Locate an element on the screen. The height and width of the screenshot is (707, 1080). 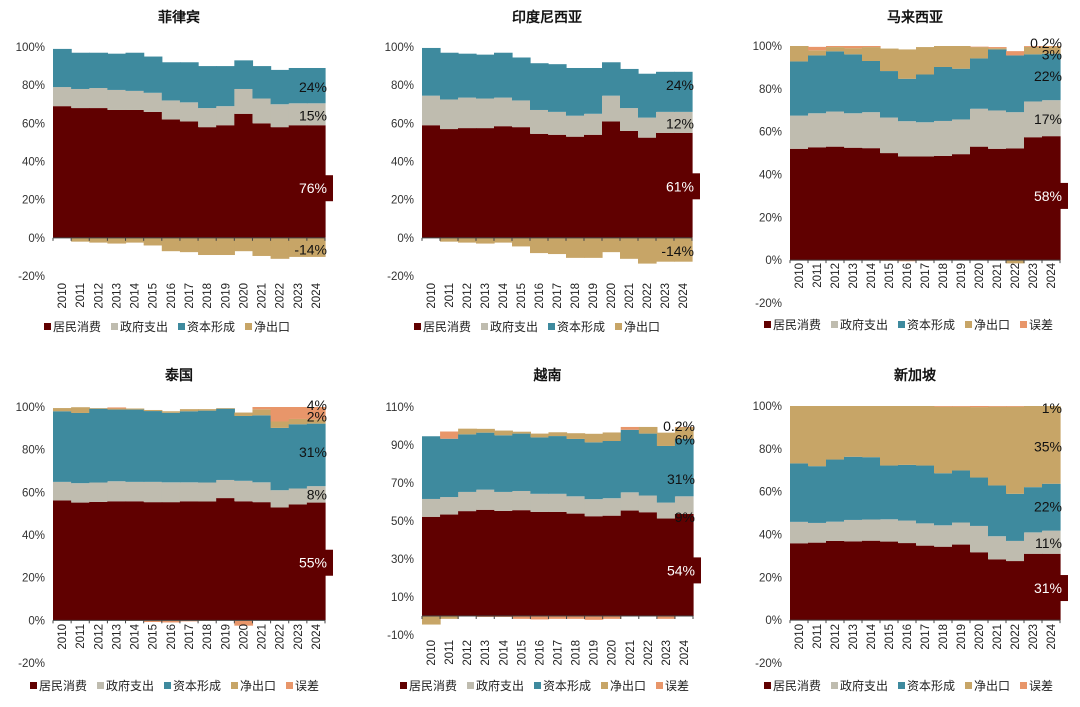
data-label: 31% is located at coordinates (1048, 588).